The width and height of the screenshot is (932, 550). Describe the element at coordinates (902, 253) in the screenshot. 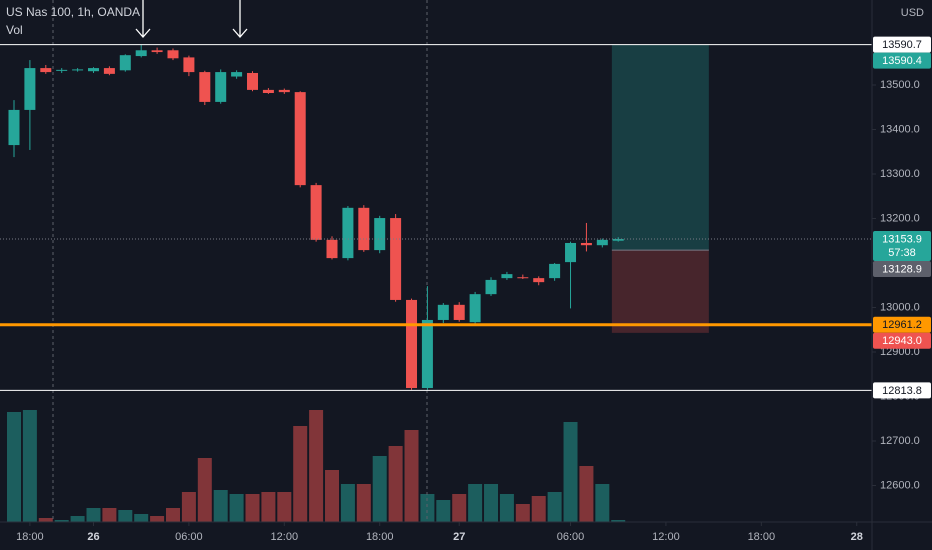

I see `countdown: 57:38` at that location.